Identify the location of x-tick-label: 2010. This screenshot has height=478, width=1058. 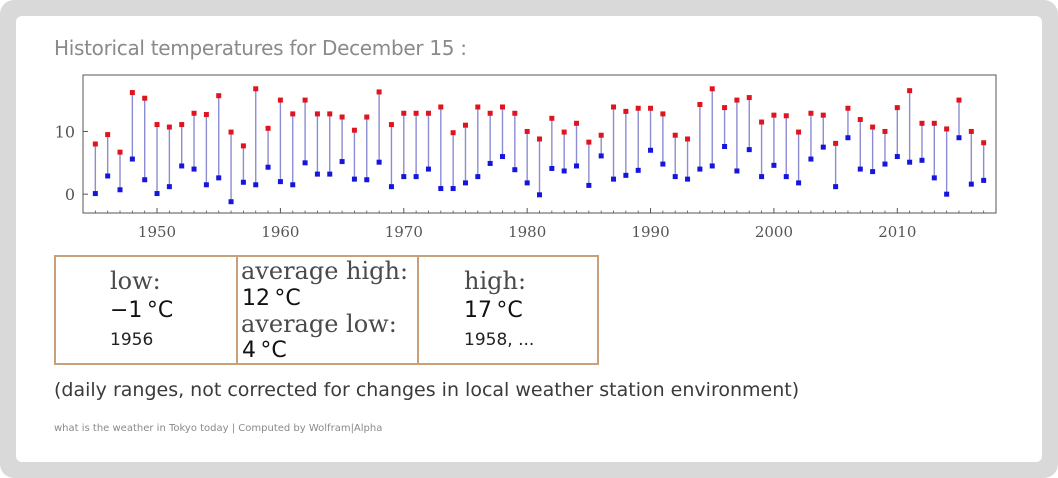
(897, 232).